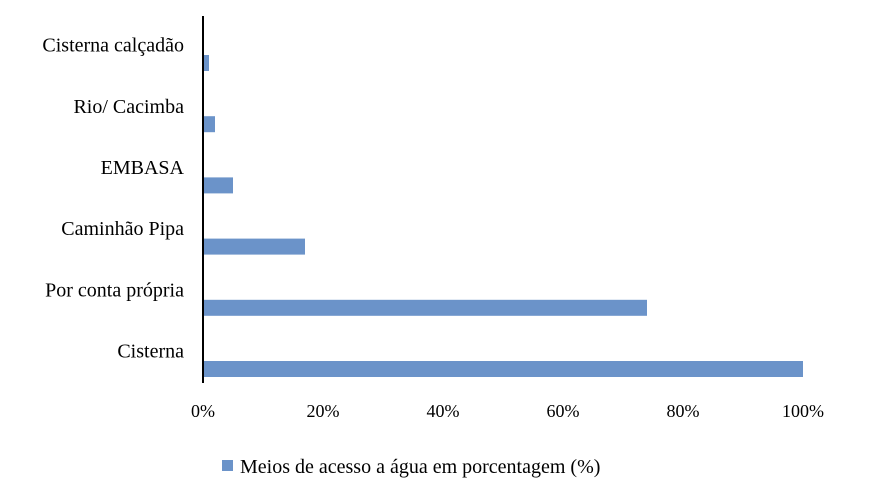  Describe the element at coordinates (122, 229) in the screenshot. I see `category-label: Caminhão Pipa` at that location.